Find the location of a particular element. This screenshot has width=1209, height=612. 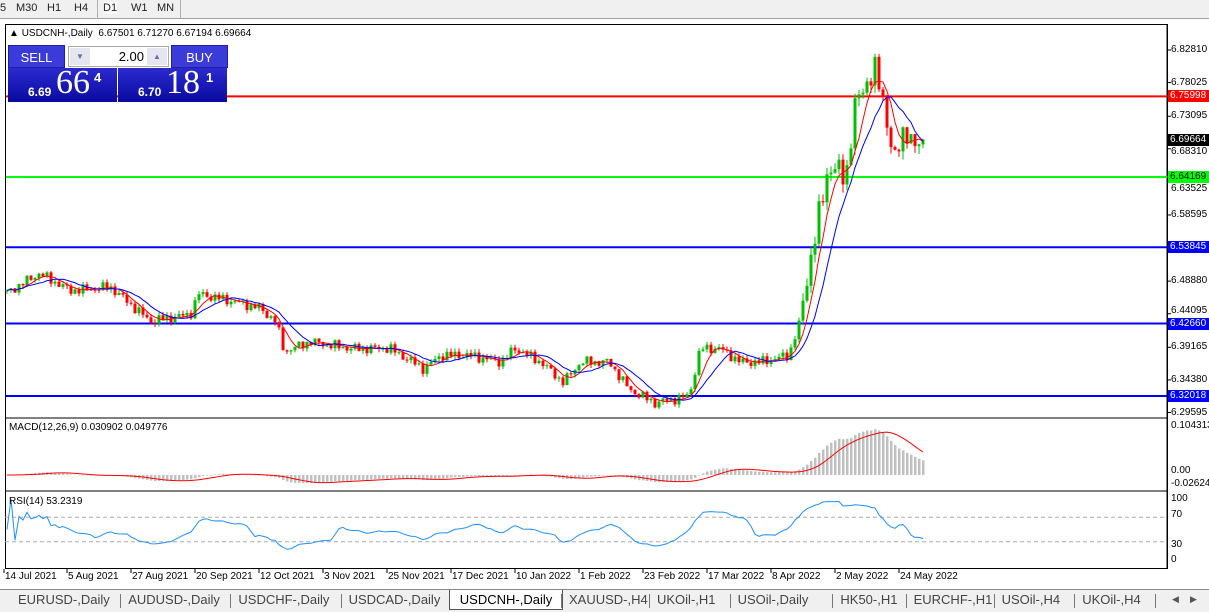

lot-size-input: 2.00 is located at coordinates (131, 56).